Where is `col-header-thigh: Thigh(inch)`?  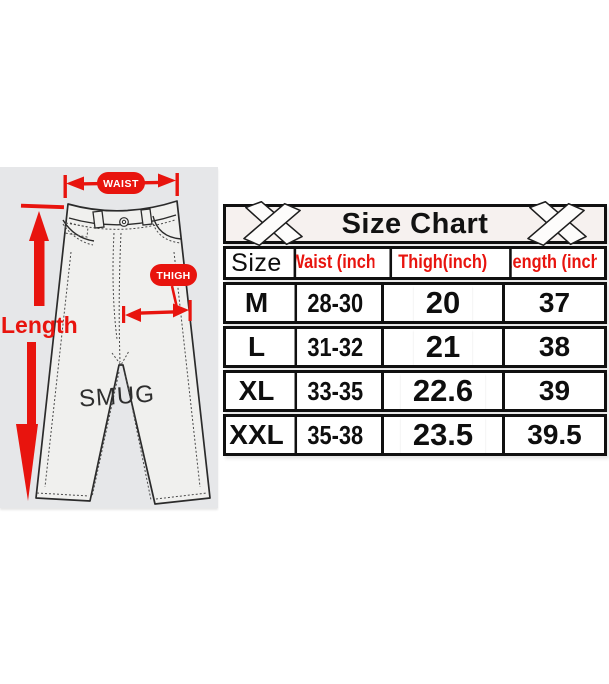 col-header-thigh: Thigh(inch) is located at coordinates (441, 263).